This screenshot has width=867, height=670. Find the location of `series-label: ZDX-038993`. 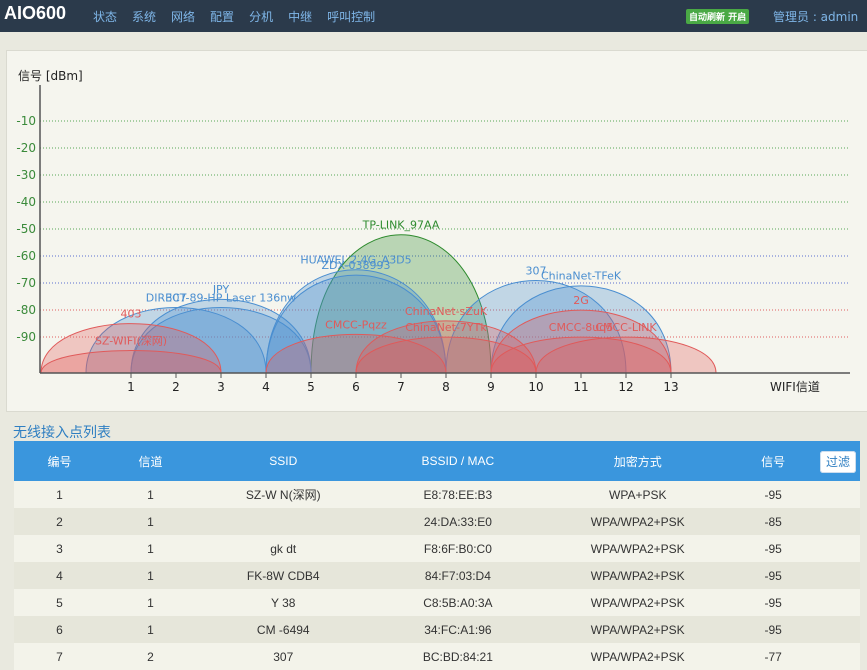

series-label: ZDX-038993 is located at coordinates (356, 265).